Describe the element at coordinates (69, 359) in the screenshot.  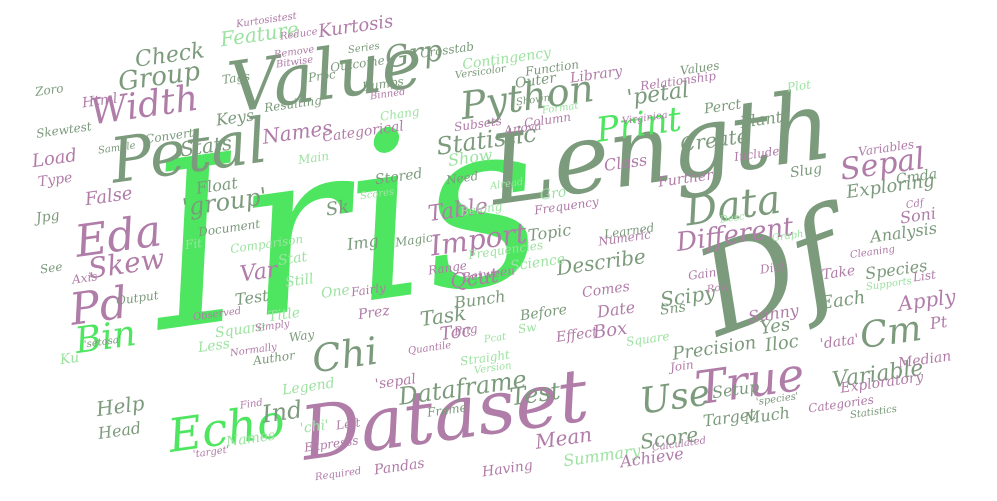
I see `word-ku-100: Ku` at that location.